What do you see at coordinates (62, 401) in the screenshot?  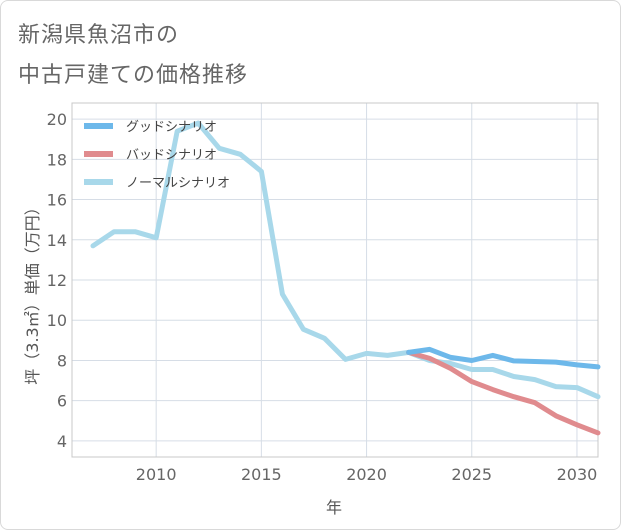 I see `y-tick-label: 6` at bounding box center [62, 401].